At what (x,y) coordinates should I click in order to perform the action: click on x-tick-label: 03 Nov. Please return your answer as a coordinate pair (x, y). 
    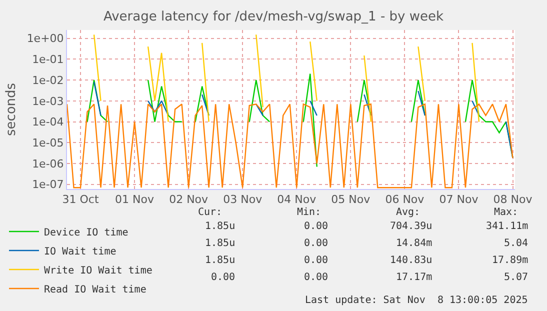
    Looking at the image, I should click on (243, 199).